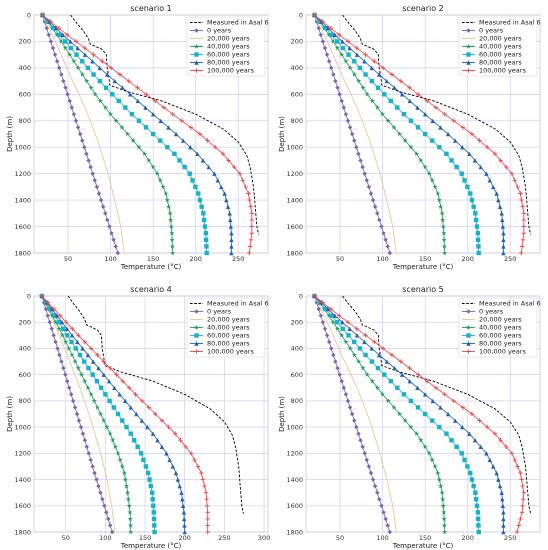 The height and width of the screenshot is (550, 548). I want to click on y-axis-label: Depth (m), so click(10, 414).